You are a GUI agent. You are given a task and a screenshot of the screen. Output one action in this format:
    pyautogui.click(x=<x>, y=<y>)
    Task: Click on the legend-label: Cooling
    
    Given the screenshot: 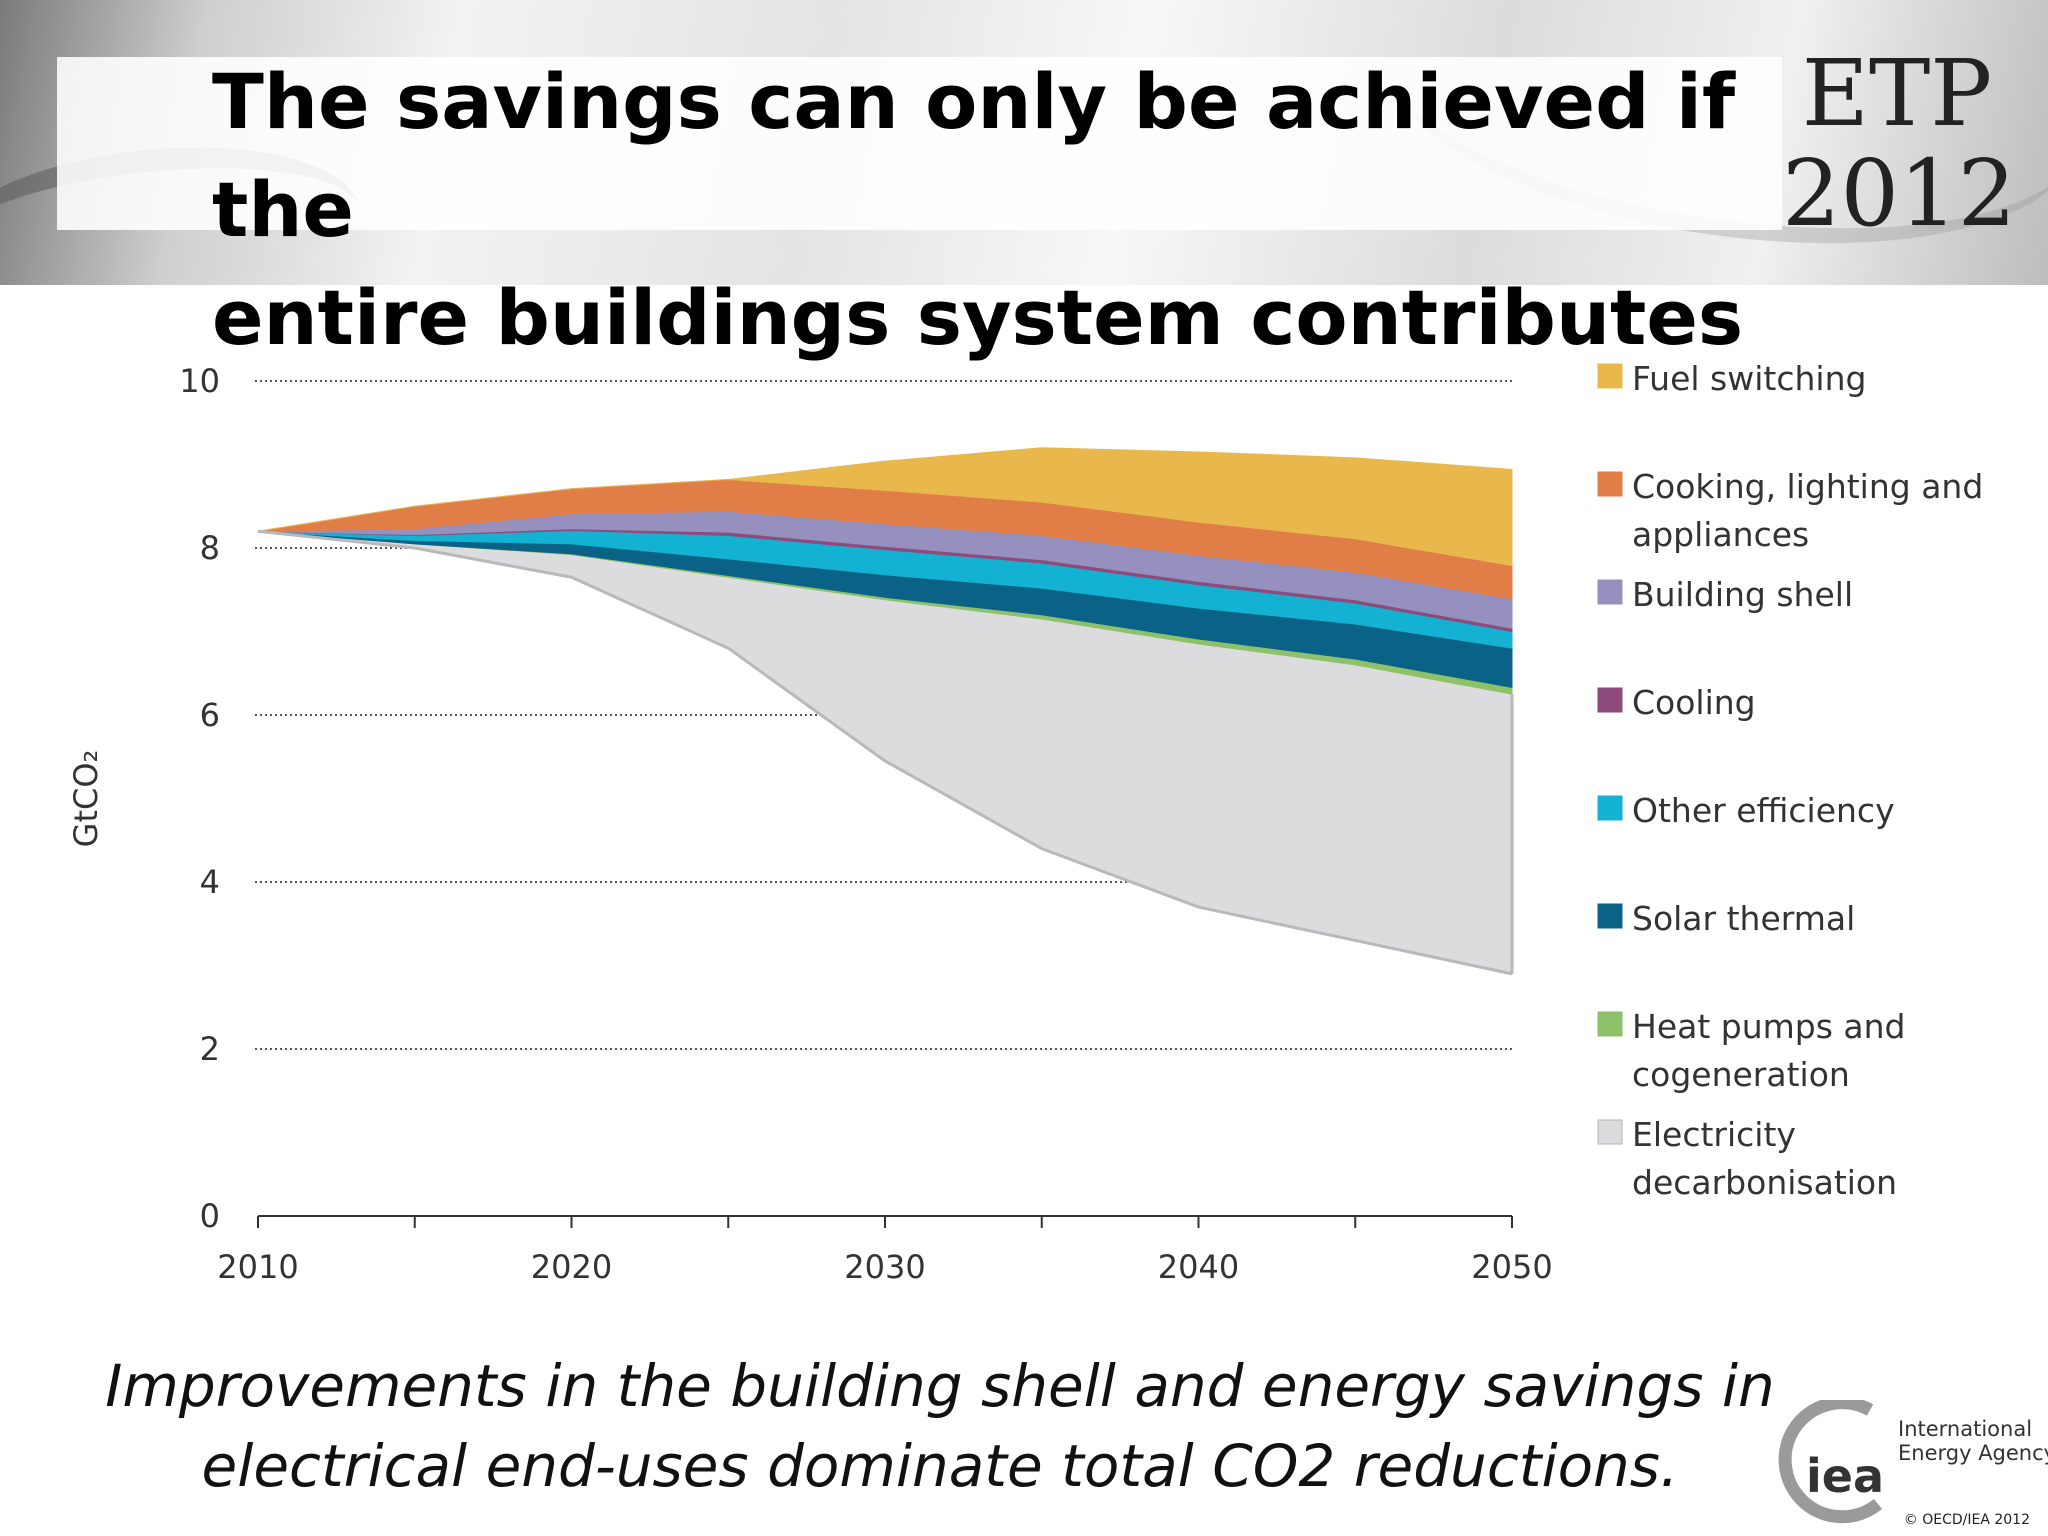 What is the action you would take?
    pyautogui.click(x=1694, y=702)
    